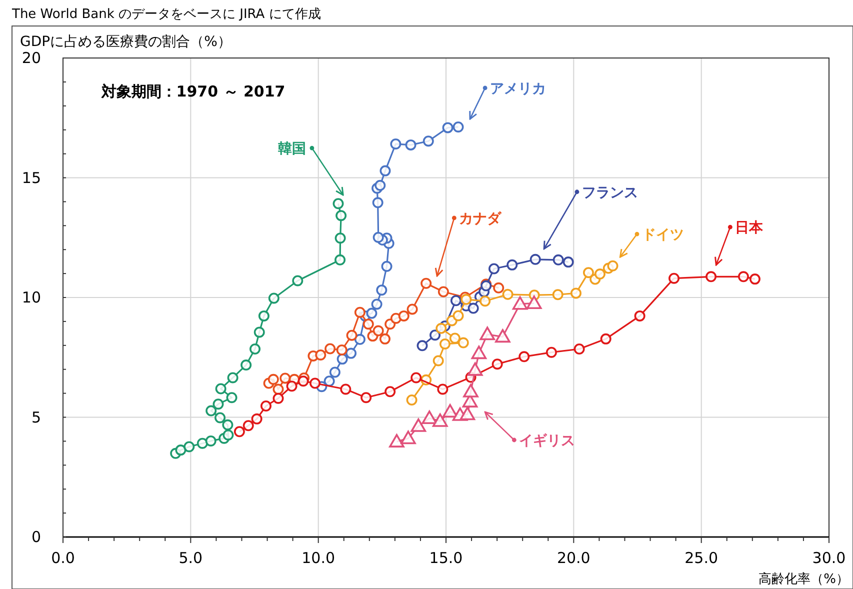 The height and width of the screenshot is (589, 853). I want to click on x-tick-label: 10.0, so click(319, 558).